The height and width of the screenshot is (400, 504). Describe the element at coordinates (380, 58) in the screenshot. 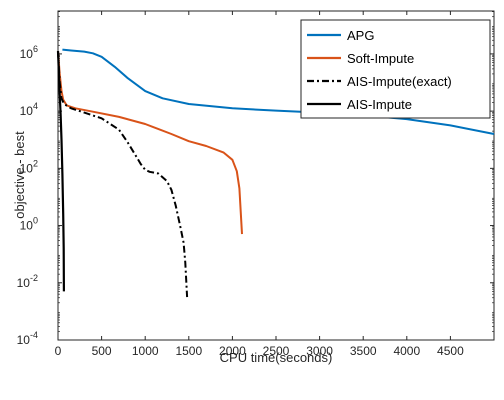

I see `legend-label: Soft-Impute` at that location.